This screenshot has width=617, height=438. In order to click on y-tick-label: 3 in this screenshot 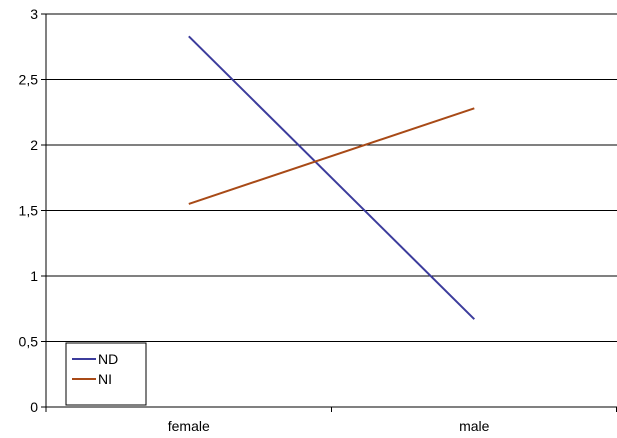, I will do `click(34, 14)`.